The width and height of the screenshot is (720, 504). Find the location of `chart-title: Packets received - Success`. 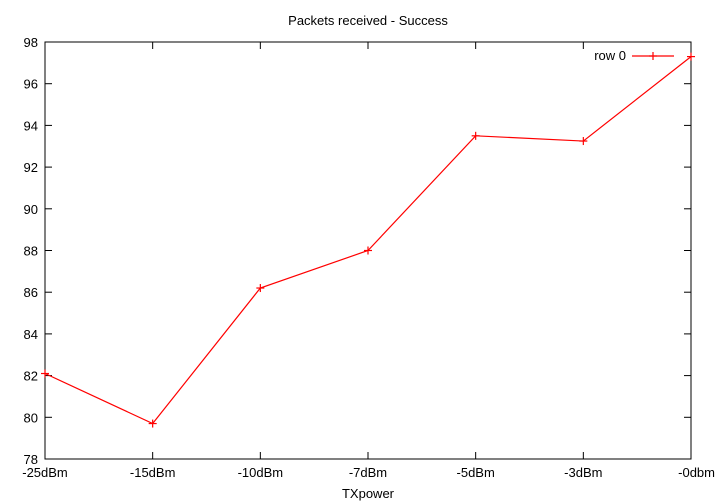

chart-title: Packets received - Success is located at coordinates (368, 20).